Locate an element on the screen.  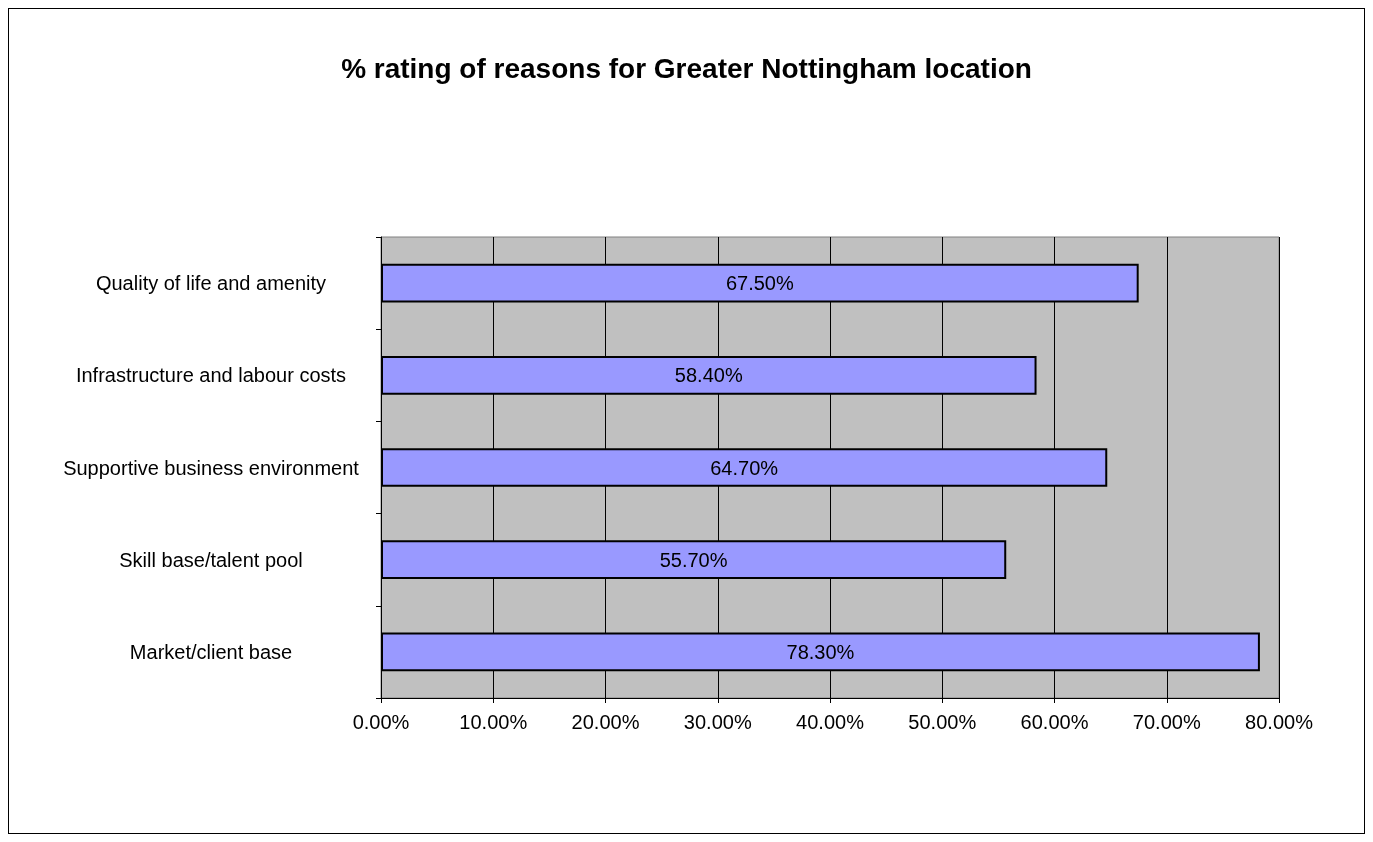
y-tick-label: Market/client base is located at coordinates (211, 651).